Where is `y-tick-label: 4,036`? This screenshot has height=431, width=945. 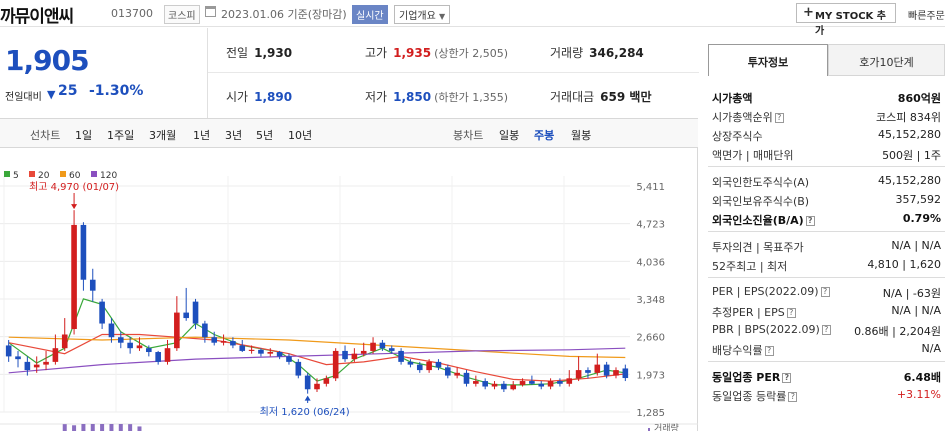 y-tick-label: 4,036 is located at coordinates (650, 262).